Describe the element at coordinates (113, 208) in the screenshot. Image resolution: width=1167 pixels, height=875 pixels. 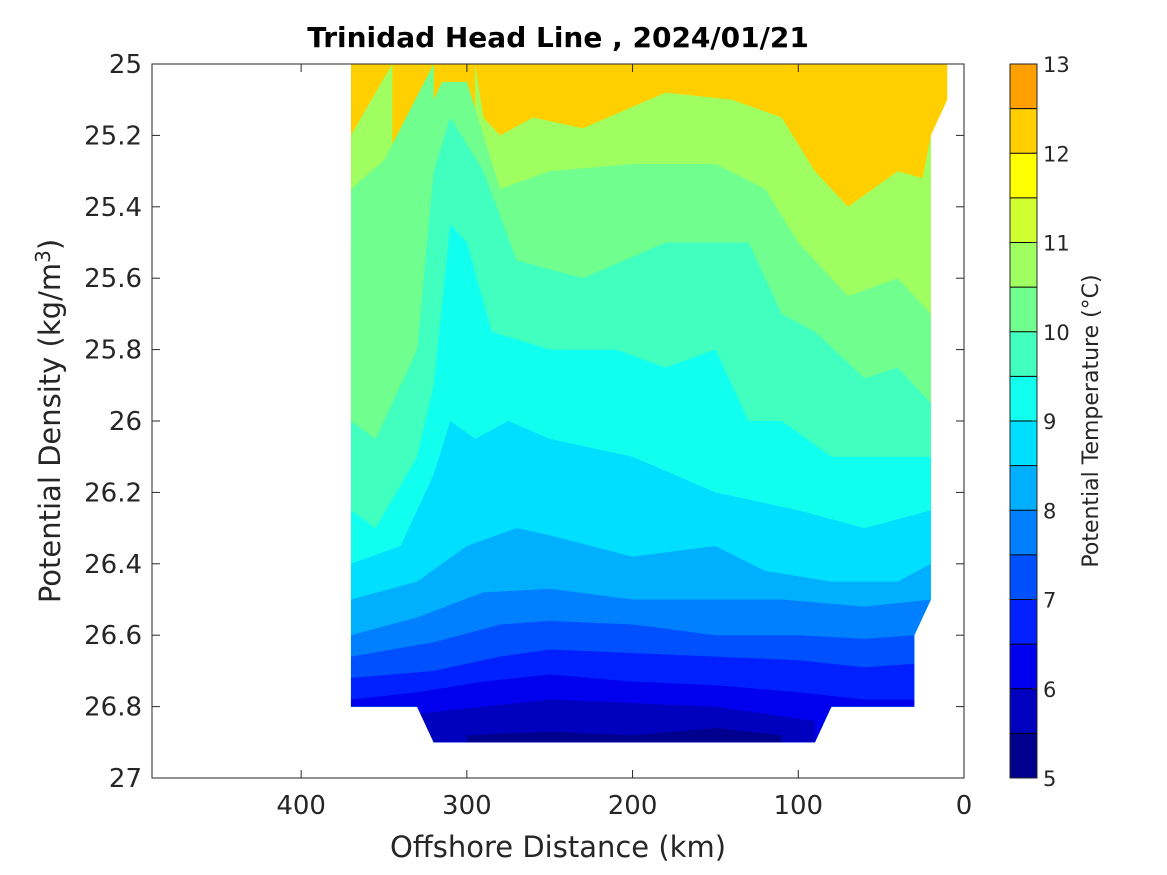
I see `y-tick-label: 25.4` at that location.